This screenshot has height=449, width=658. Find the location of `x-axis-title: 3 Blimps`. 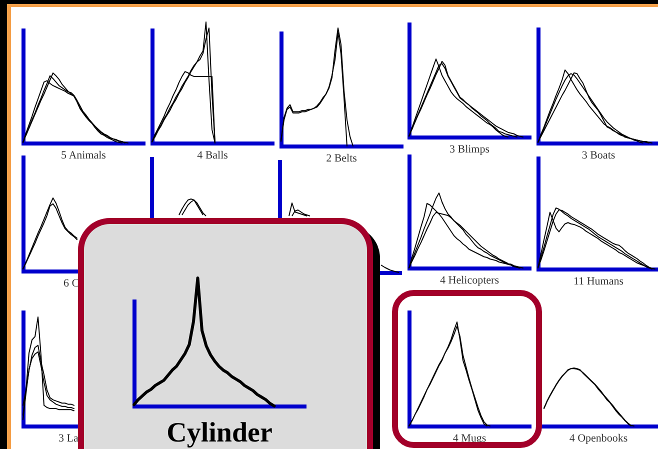

x-axis-title: 3 Blimps is located at coordinates (469, 150).